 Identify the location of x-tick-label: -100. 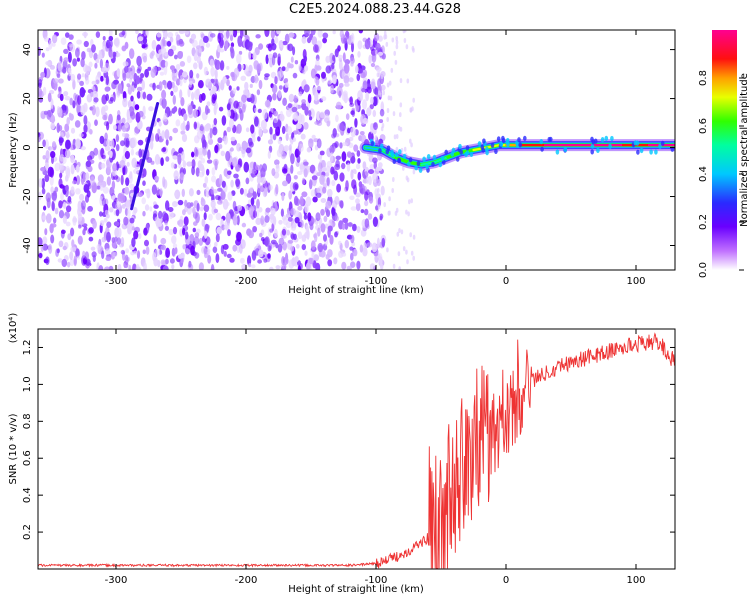
(376, 580).